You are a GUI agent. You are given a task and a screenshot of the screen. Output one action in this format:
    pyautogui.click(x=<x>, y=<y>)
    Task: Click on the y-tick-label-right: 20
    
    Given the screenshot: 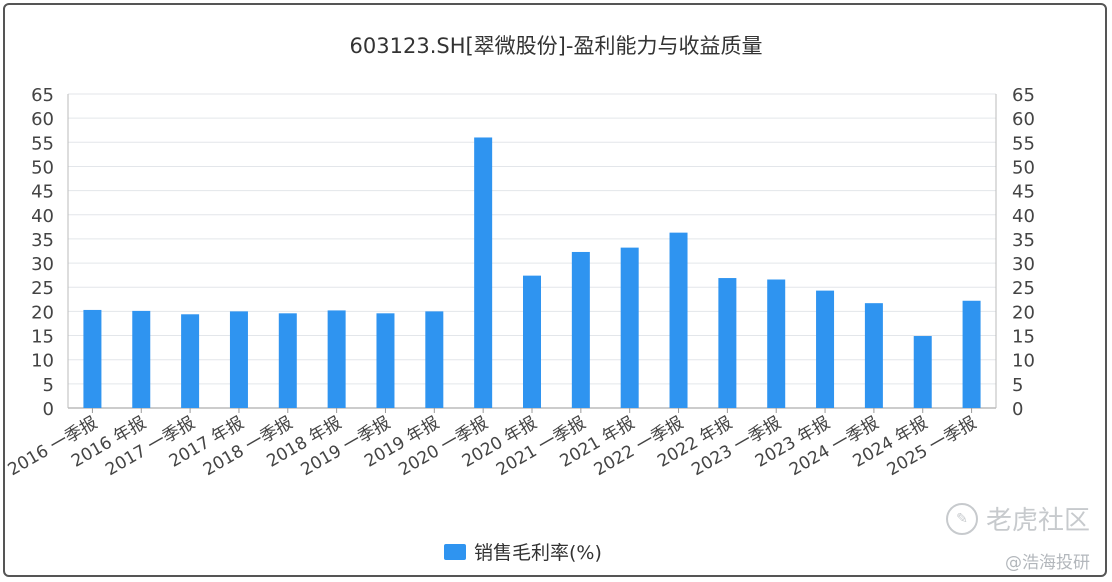 What is the action you would take?
    pyautogui.click(x=1023, y=312)
    